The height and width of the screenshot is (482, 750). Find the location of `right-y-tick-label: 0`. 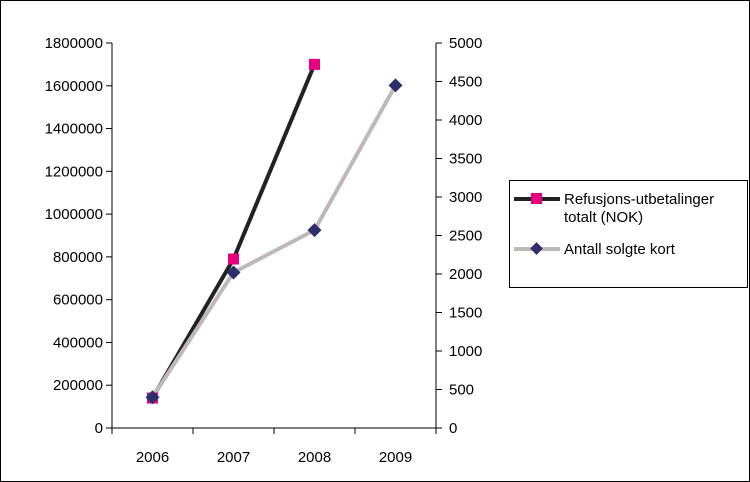

right-y-tick-label: 0 is located at coordinates (453, 428).